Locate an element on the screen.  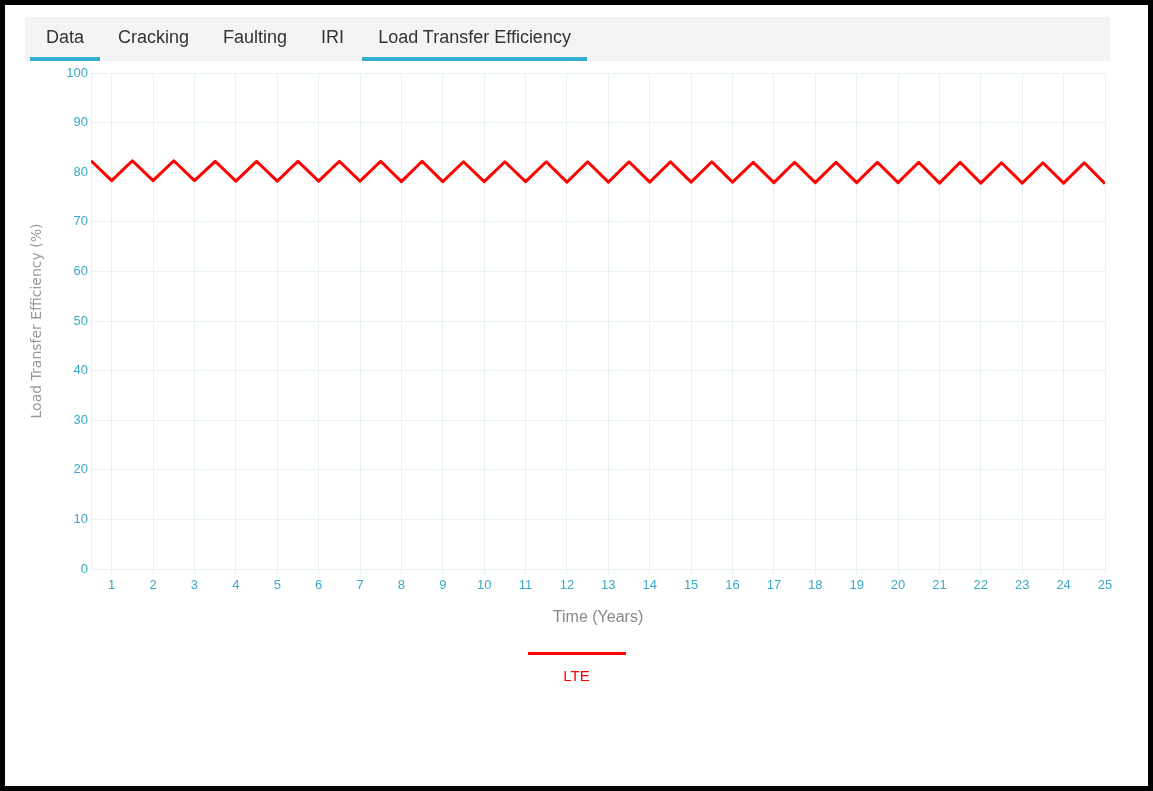
y-tick-label: 100 is located at coordinates (77, 72).